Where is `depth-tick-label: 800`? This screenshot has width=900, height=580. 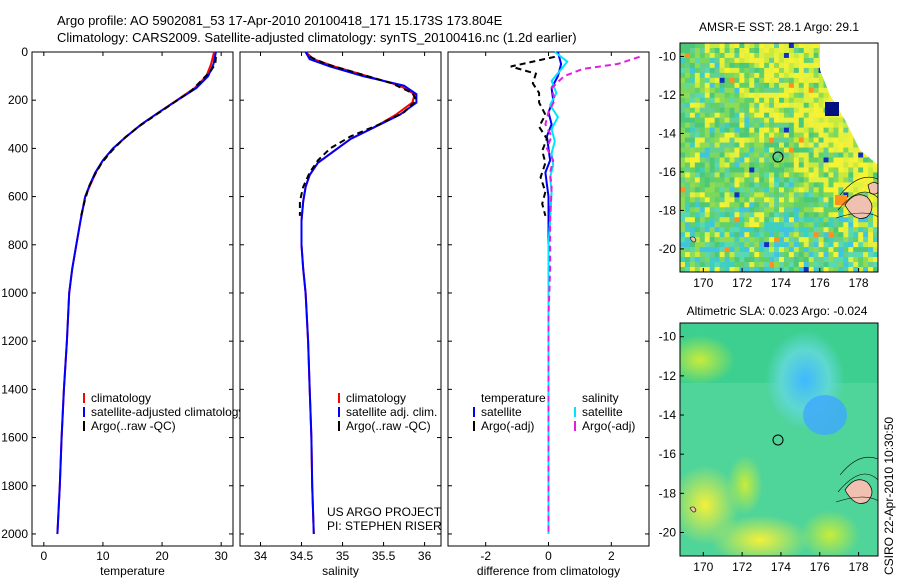
depth-tick-label: 800 is located at coordinates (18, 245).